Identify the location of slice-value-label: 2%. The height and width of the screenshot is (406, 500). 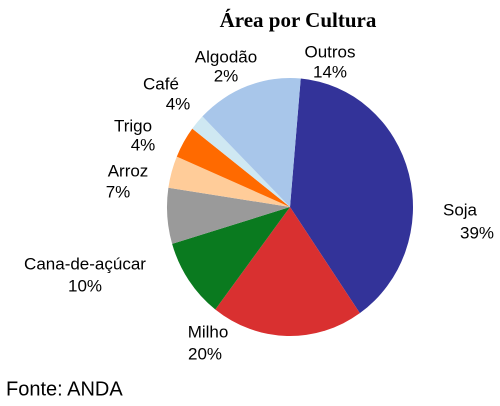
(226, 75).